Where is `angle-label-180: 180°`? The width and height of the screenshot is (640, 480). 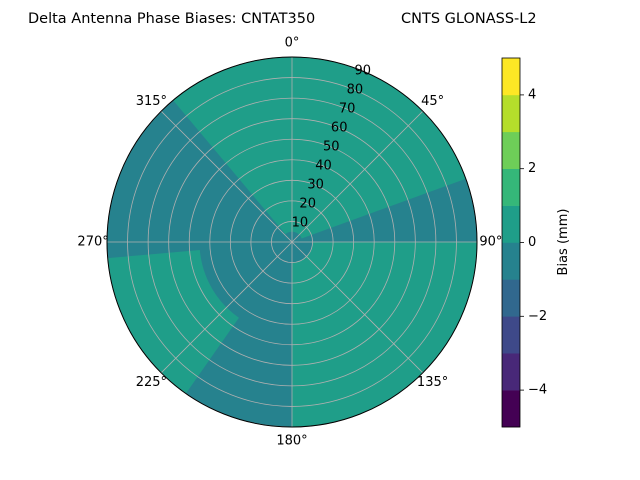 angle-label-180: 180° is located at coordinates (291, 440).